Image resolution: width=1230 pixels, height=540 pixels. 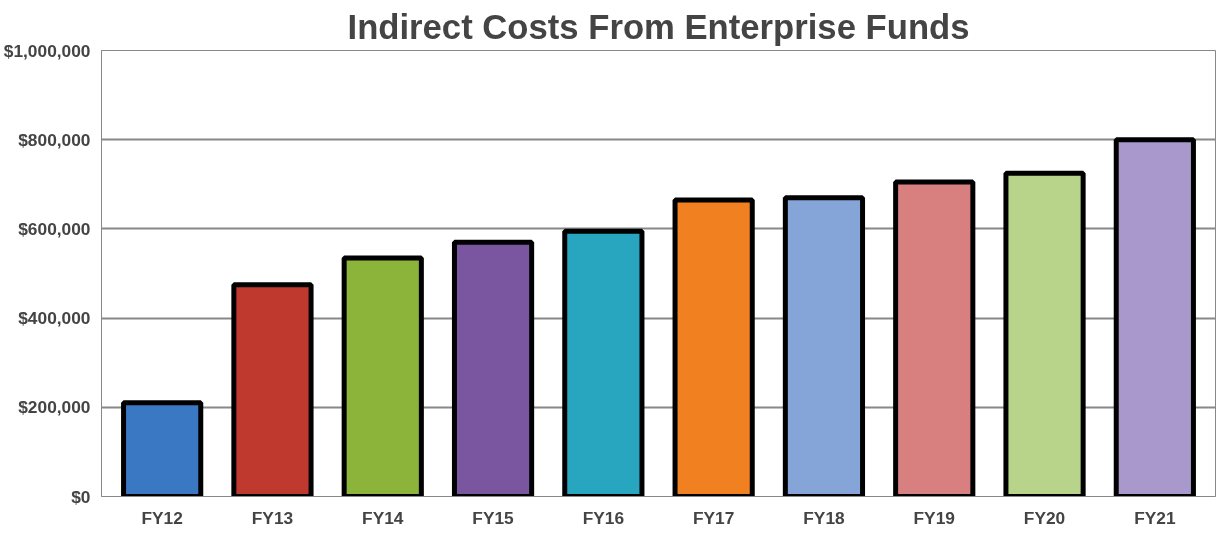 What do you see at coordinates (162, 517) in the screenshot?
I see `x-tick-label: FY12` at bounding box center [162, 517].